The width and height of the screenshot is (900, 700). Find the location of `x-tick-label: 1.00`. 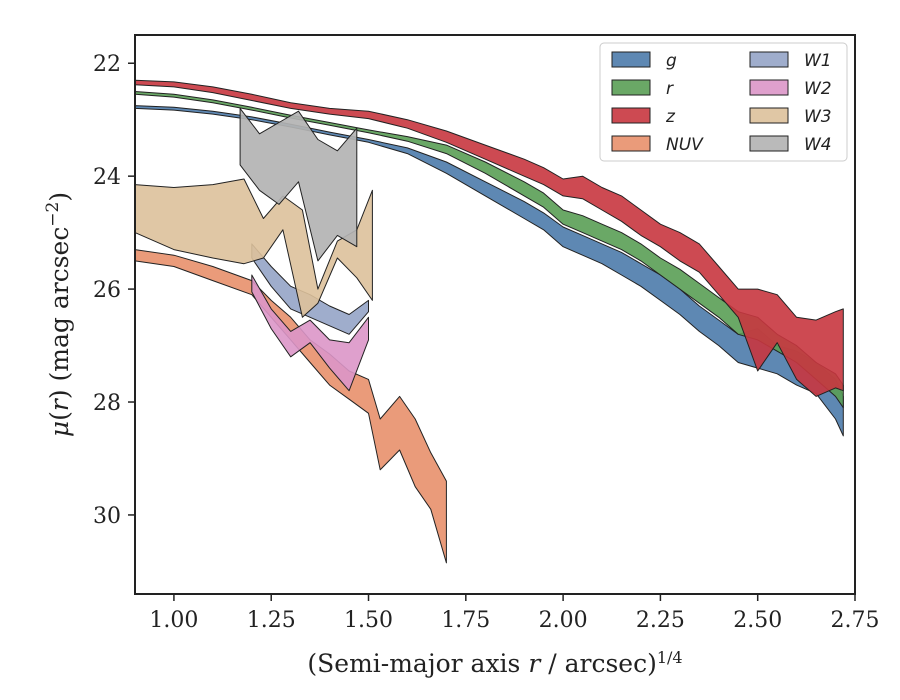

x-tick-label: 1.00 is located at coordinates (173, 620).